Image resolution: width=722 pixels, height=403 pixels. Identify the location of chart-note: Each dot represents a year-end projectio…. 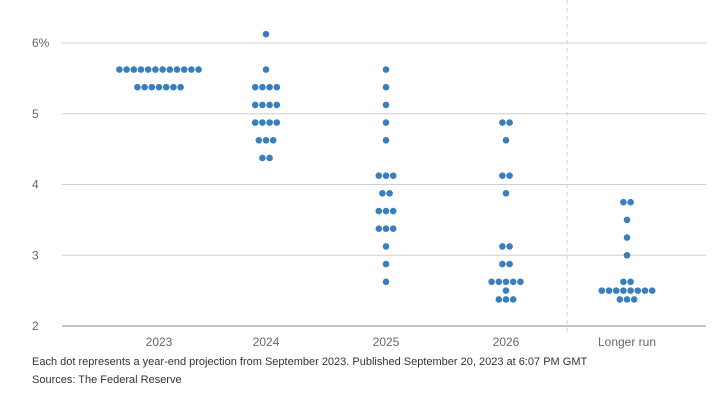
(310, 362).